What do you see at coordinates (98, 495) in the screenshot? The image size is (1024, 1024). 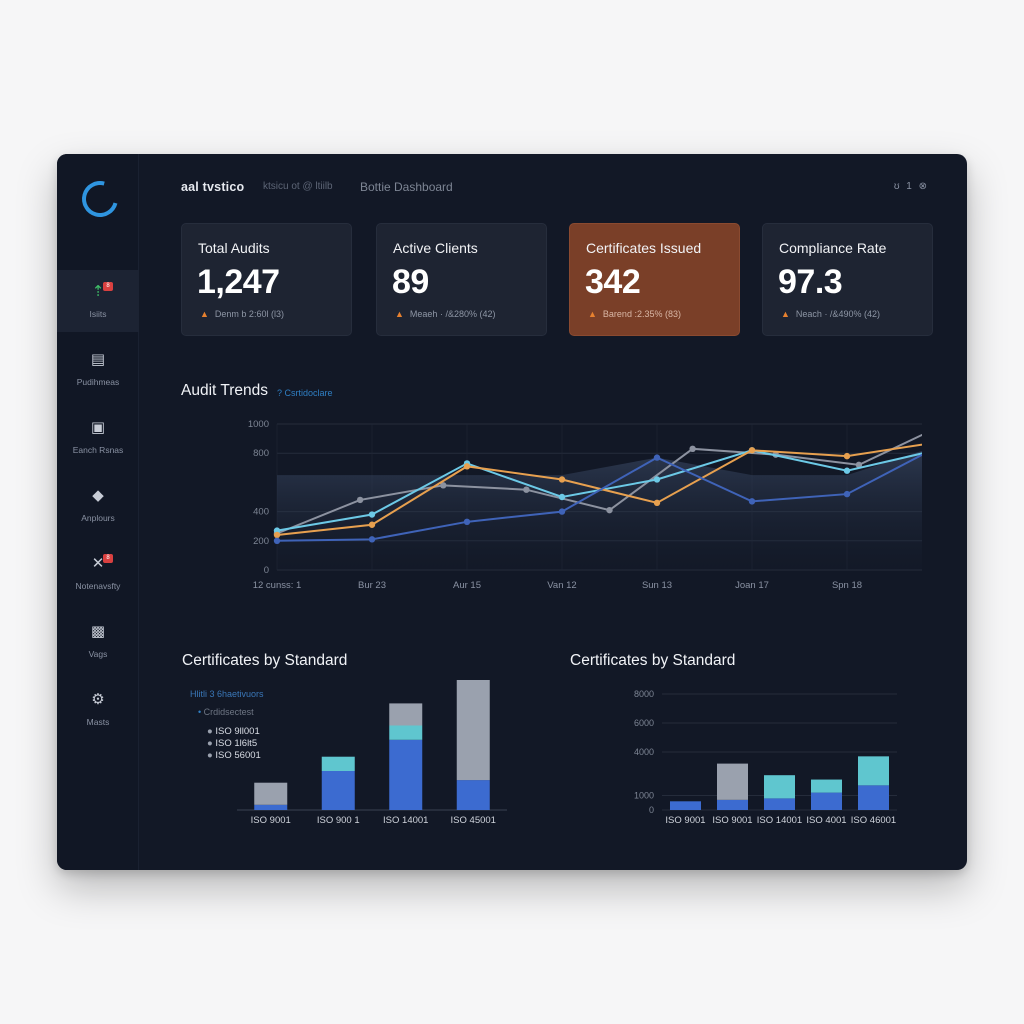 I see `shield-icon: ◆` at bounding box center [98, 495].